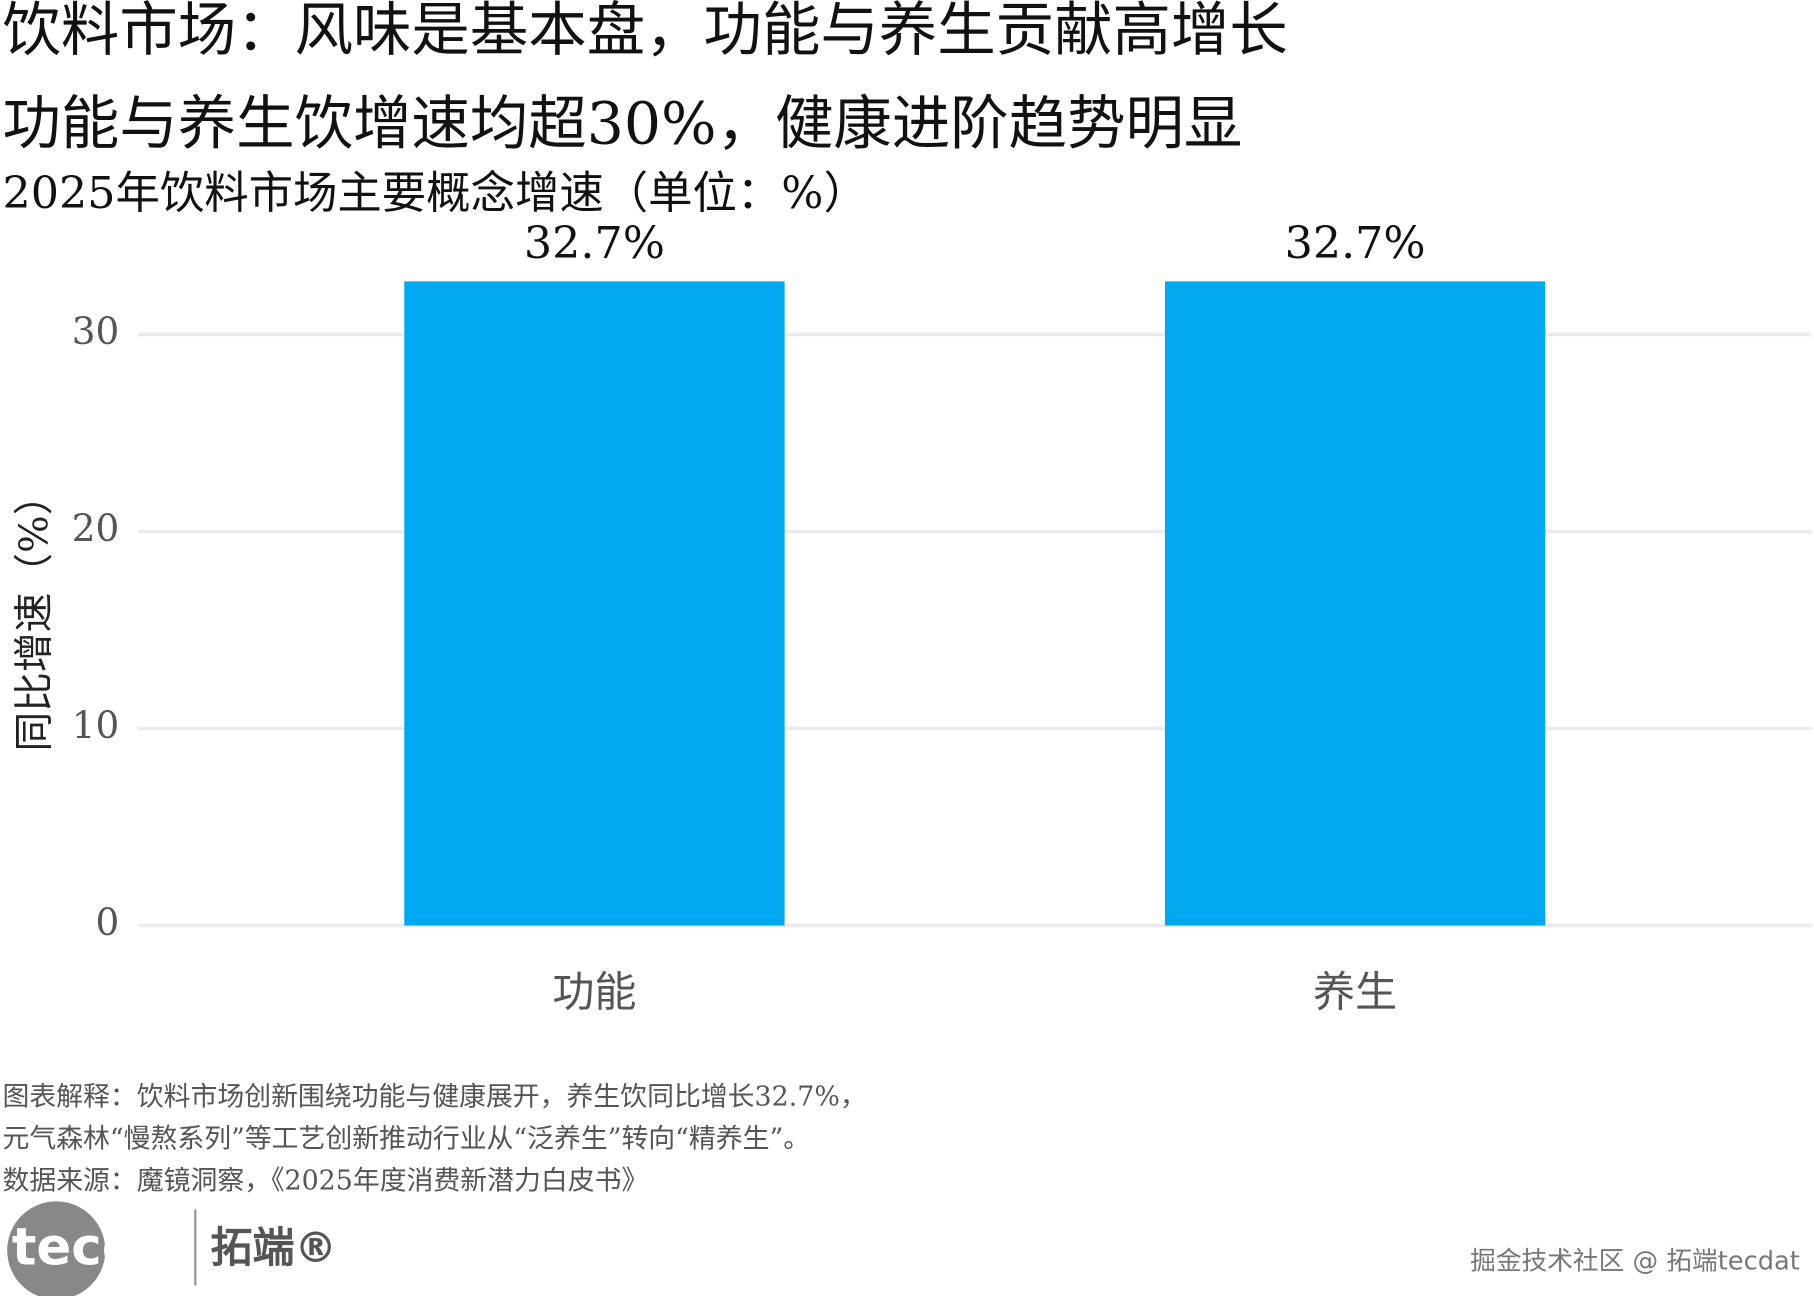 This screenshot has width=1814, height=1296. I want to click on note: 数据来源：魔镜洞察，《2025年度消费新潜力白皮书》, so click(325, 1181).